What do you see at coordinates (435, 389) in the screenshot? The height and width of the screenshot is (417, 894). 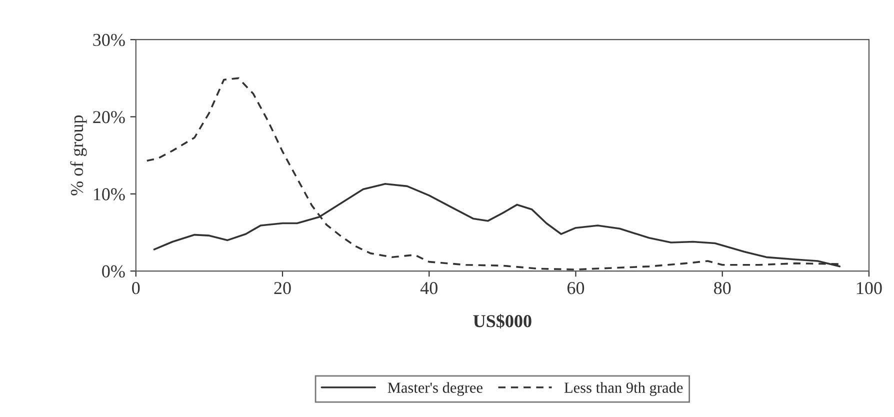 I see `legend-label: Master's degree` at bounding box center [435, 389].